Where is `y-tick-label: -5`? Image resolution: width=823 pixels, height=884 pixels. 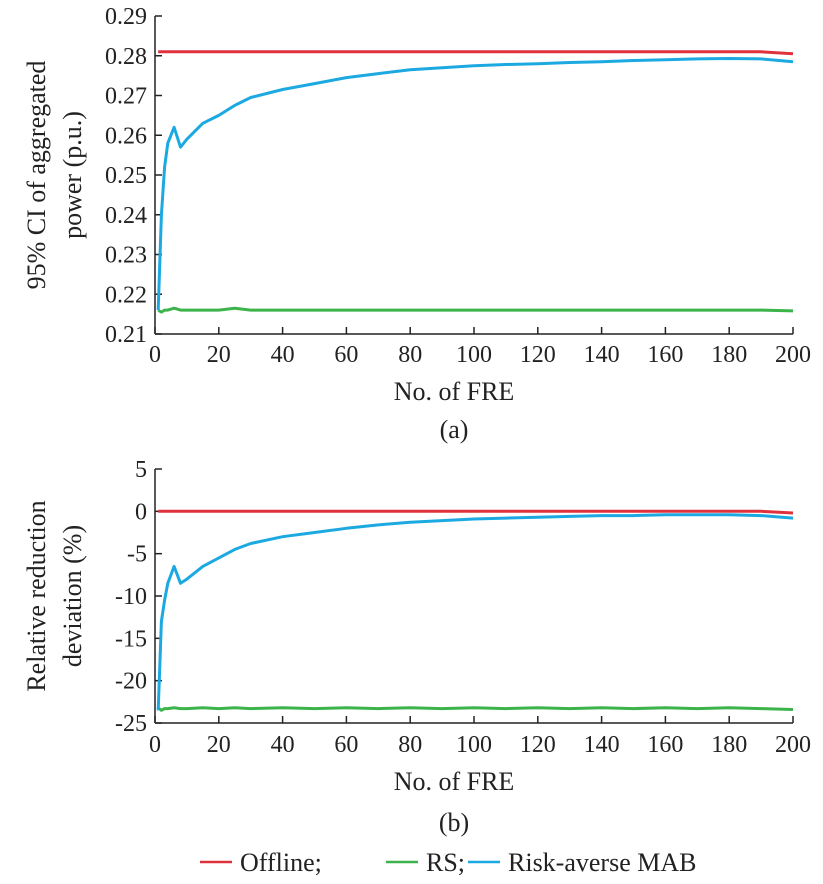
y-tick-label: -5 is located at coordinates (137, 555).